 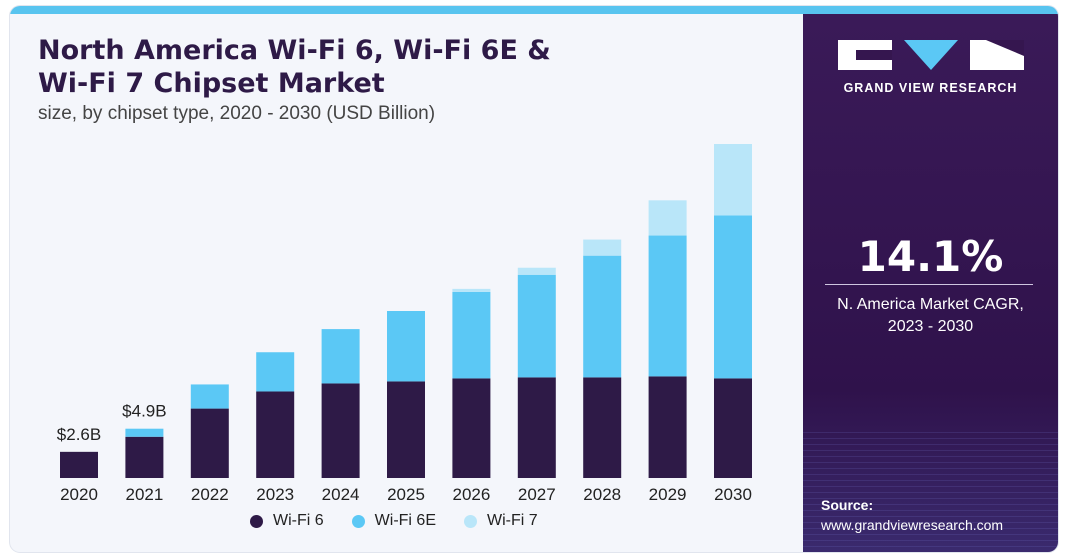 What do you see at coordinates (340, 430) in the screenshot?
I see `bar-wi-fi-6-2024` at bounding box center [340, 430].